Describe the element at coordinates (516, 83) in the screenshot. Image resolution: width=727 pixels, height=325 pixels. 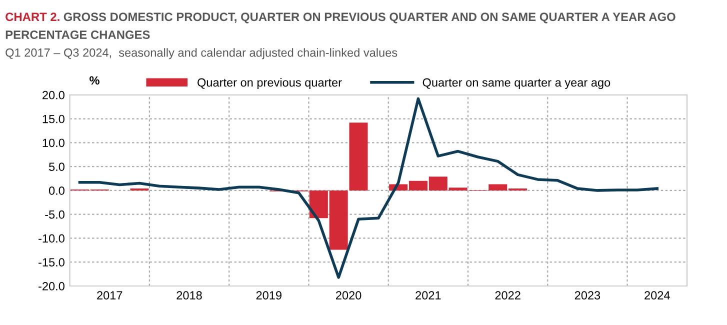
I see `legend-label: Quarter on same quarter a year ago` at that location.